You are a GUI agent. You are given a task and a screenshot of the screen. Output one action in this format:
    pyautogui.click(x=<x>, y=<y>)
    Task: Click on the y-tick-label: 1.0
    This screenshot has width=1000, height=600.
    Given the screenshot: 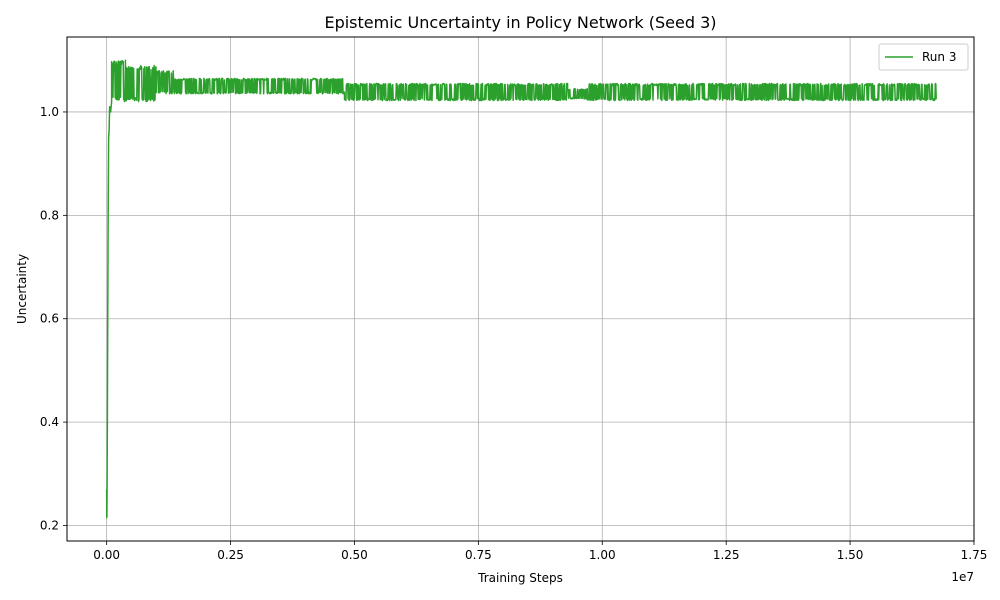 What is the action you would take?
    pyautogui.click(x=49, y=112)
    